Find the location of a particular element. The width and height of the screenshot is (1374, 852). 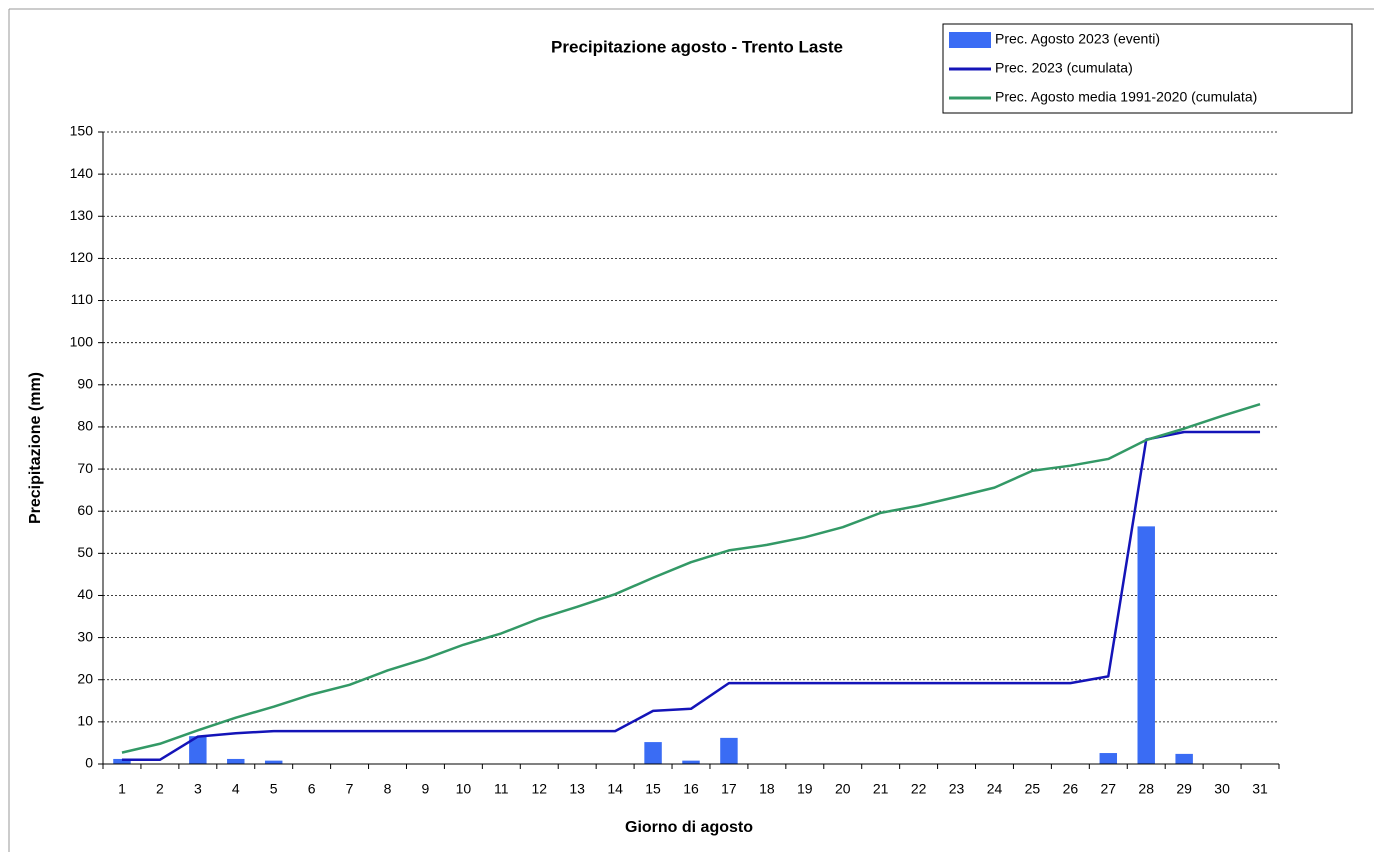

x-tick-label: 3 is located at coordinates (198, 789).